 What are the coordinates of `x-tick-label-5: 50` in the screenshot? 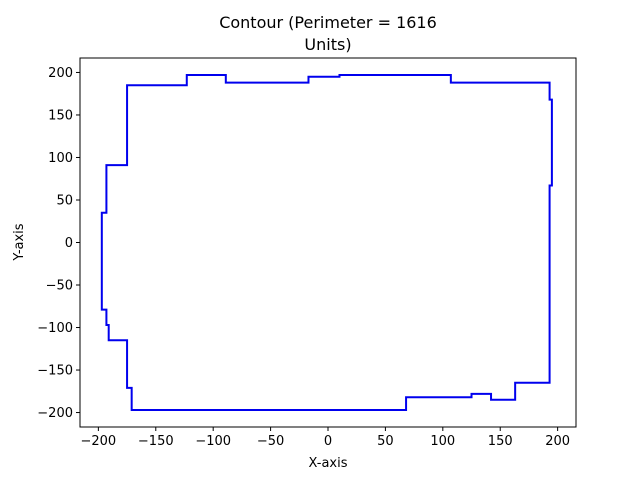 It's located at (385, 441).